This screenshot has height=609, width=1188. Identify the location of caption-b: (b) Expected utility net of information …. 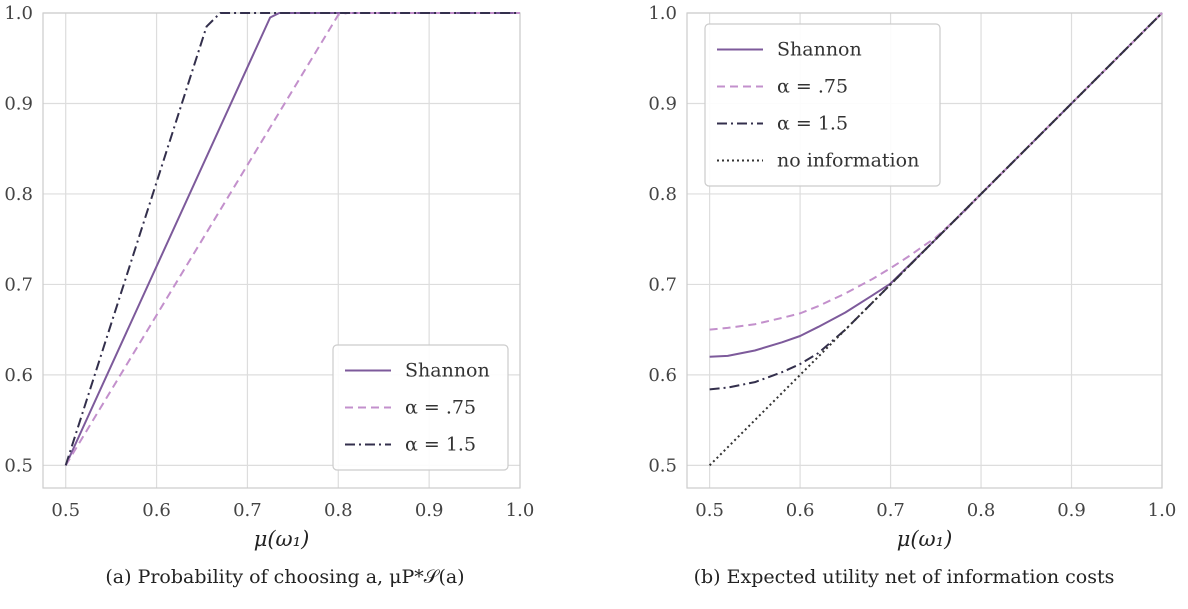
(904, 577).